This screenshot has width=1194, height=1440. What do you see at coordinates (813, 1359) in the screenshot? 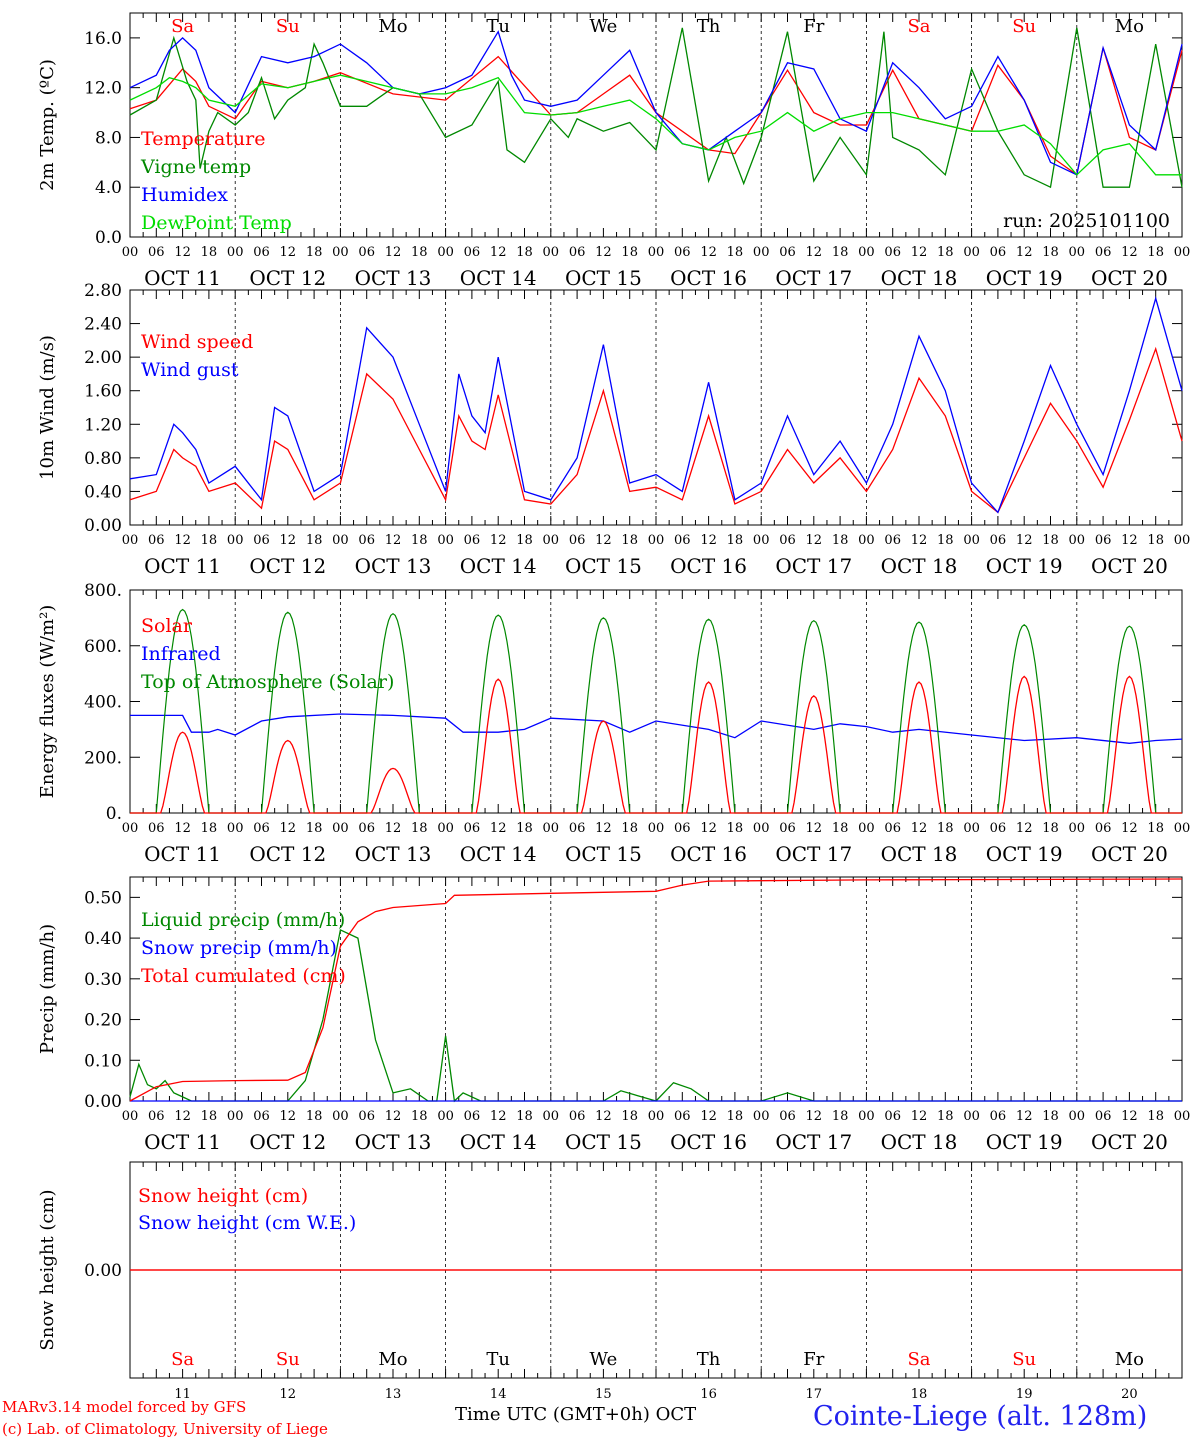
I see `day-abbr-bottom: Fr` at bounding box center [813, 1359].